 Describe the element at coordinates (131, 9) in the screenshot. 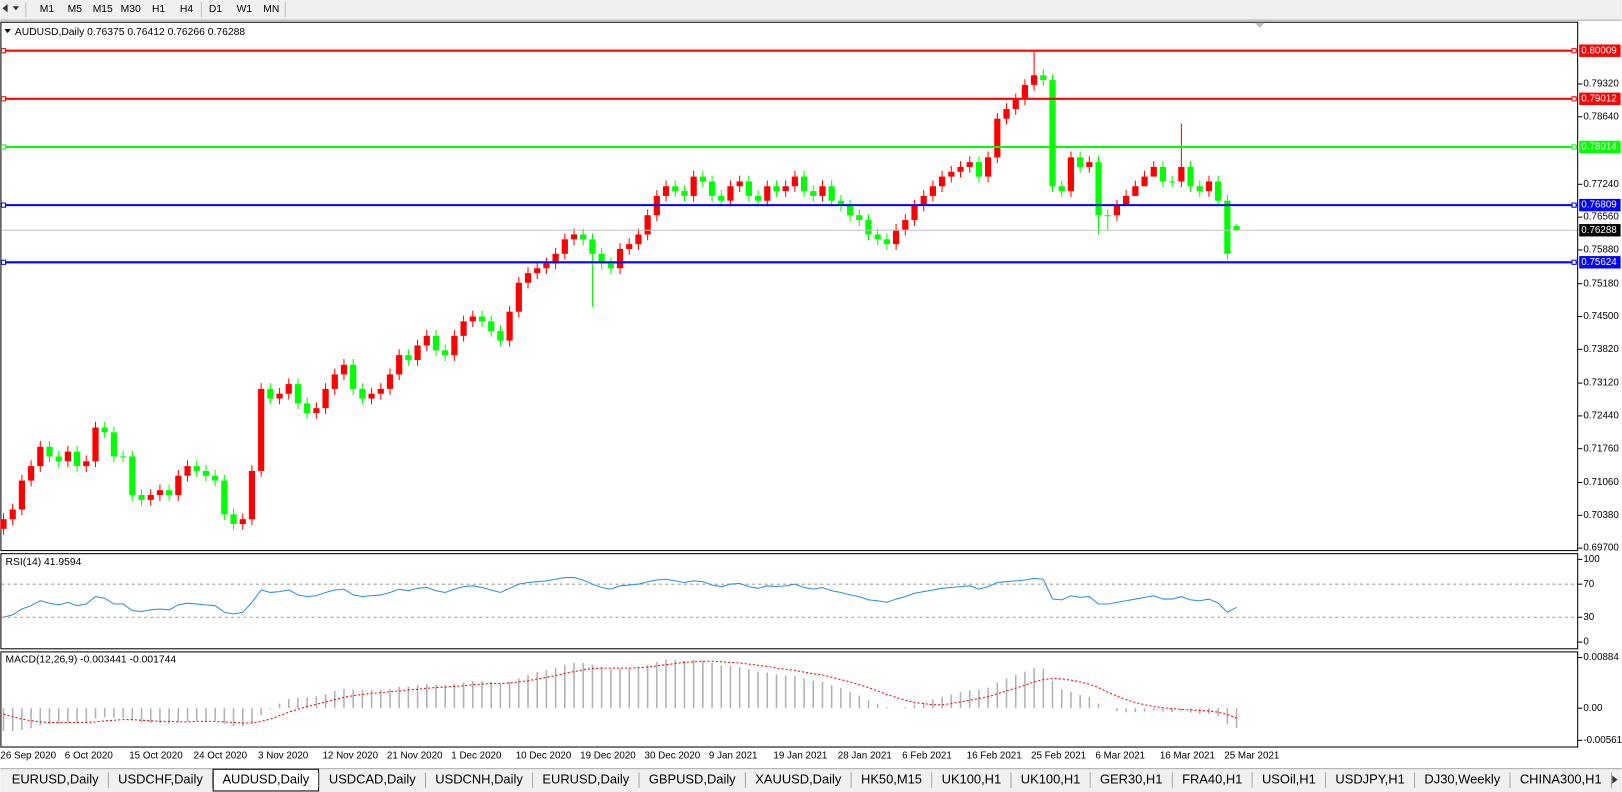

I see `timeframe-button: M30` at that location.